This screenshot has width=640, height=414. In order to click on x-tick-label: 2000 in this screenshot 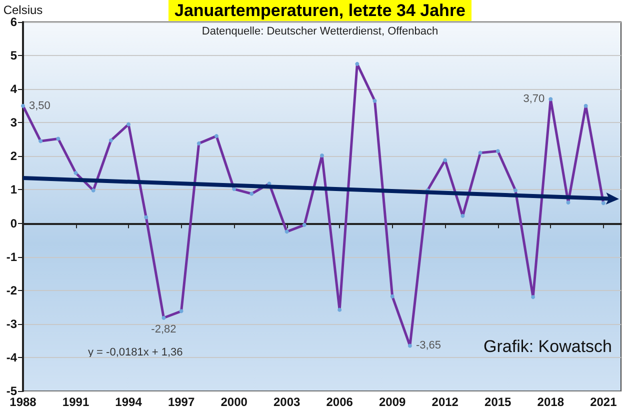, I will do `click(234, 402)`.